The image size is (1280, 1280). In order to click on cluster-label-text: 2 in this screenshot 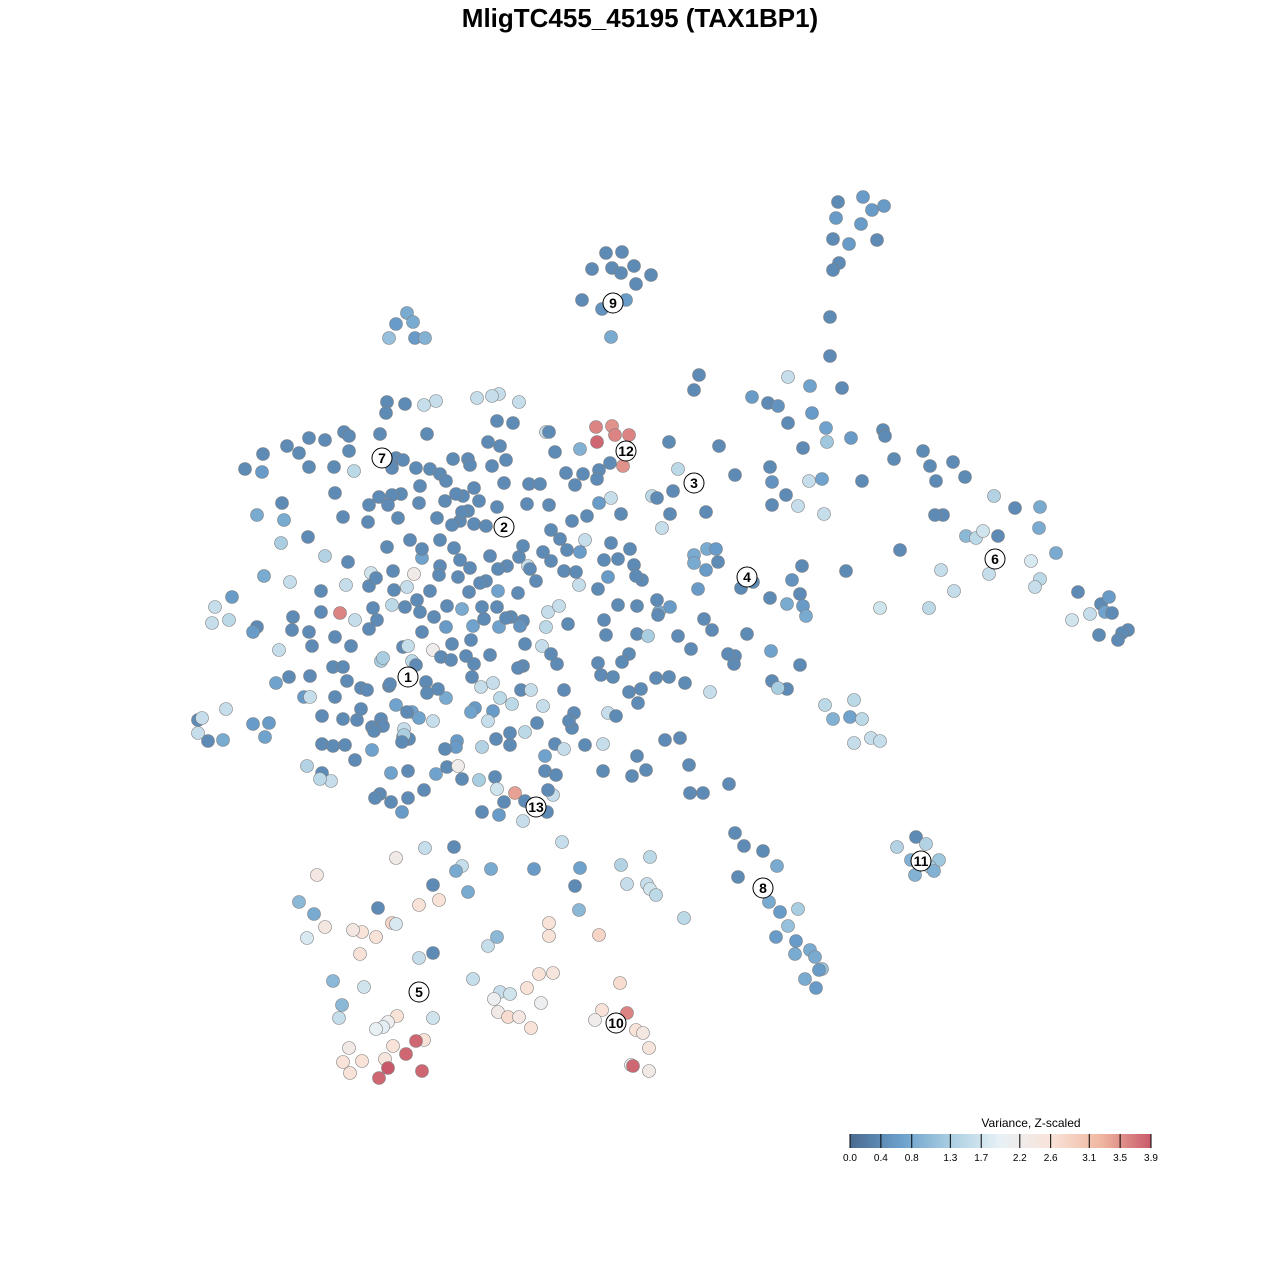, I will do `click(504, 527)`.